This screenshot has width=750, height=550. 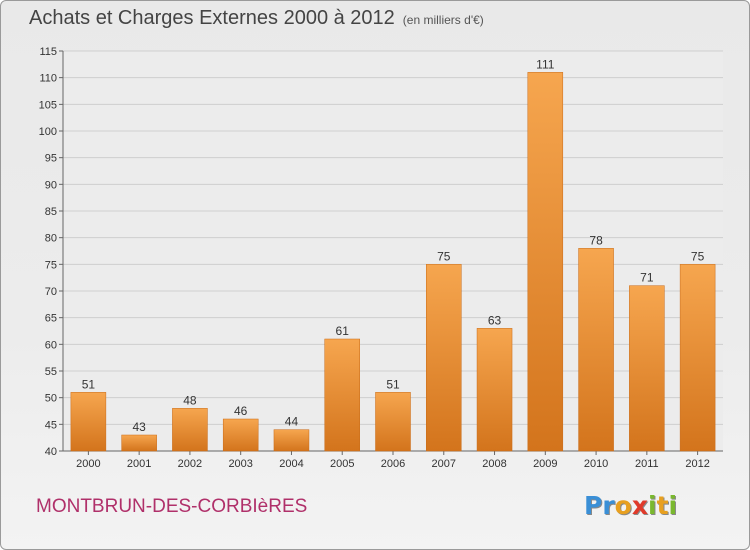 I want to click on bar-2011, so click(x=647, y=368).